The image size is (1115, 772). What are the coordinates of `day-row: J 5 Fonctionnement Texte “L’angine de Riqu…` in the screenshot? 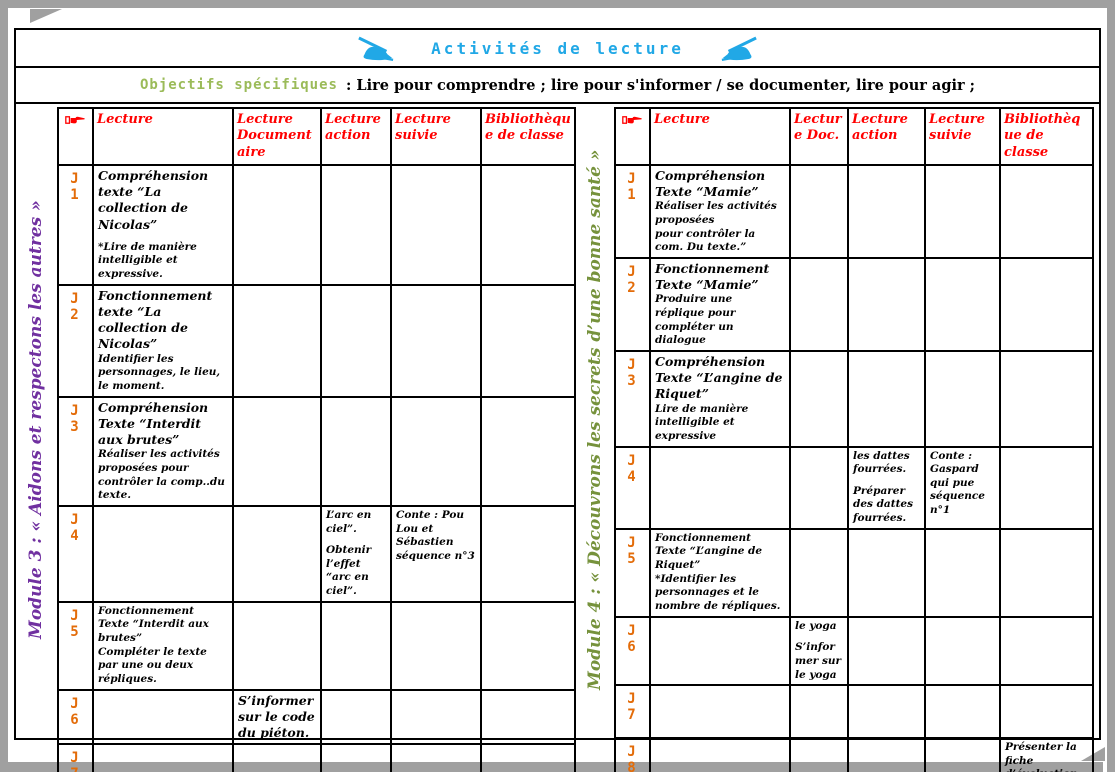 It's located at (854, 572).